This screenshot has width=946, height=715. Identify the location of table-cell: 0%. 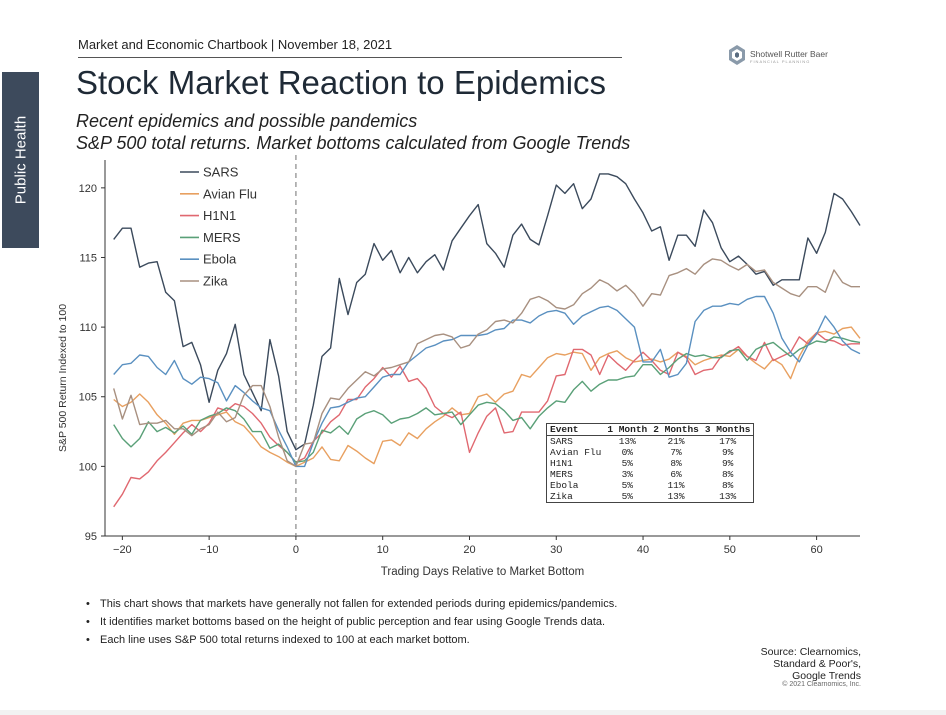
(627, 452).